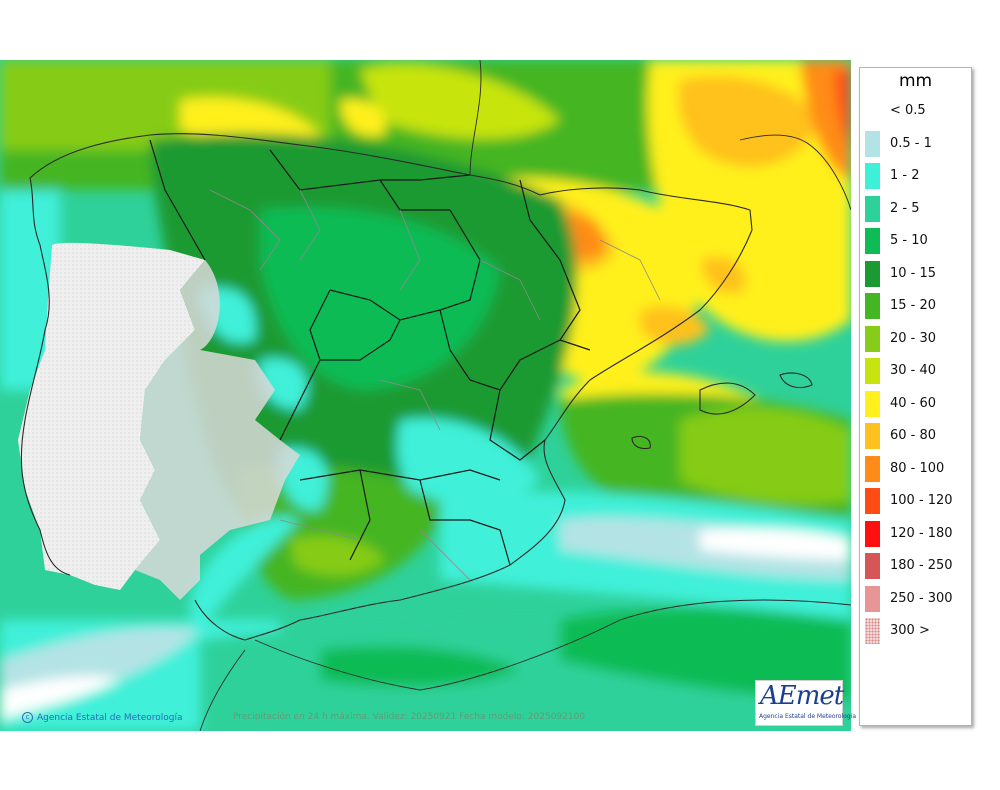 This screenshot has height=790, width=1000. I want to click on legend-item: 30 - 40, so click(915, 371).